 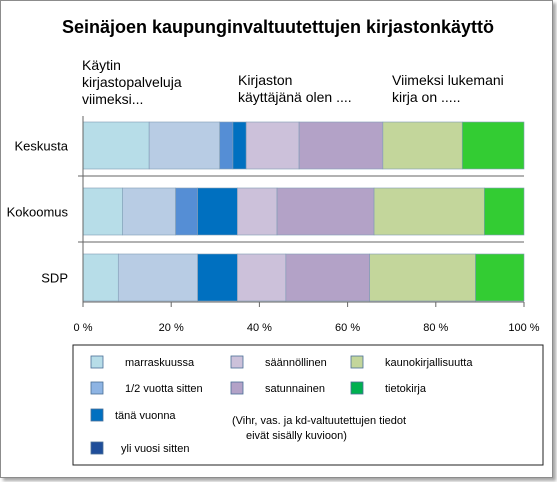 I want to click on x-tick-label-5: 100 %, so click(x=523, y=328).